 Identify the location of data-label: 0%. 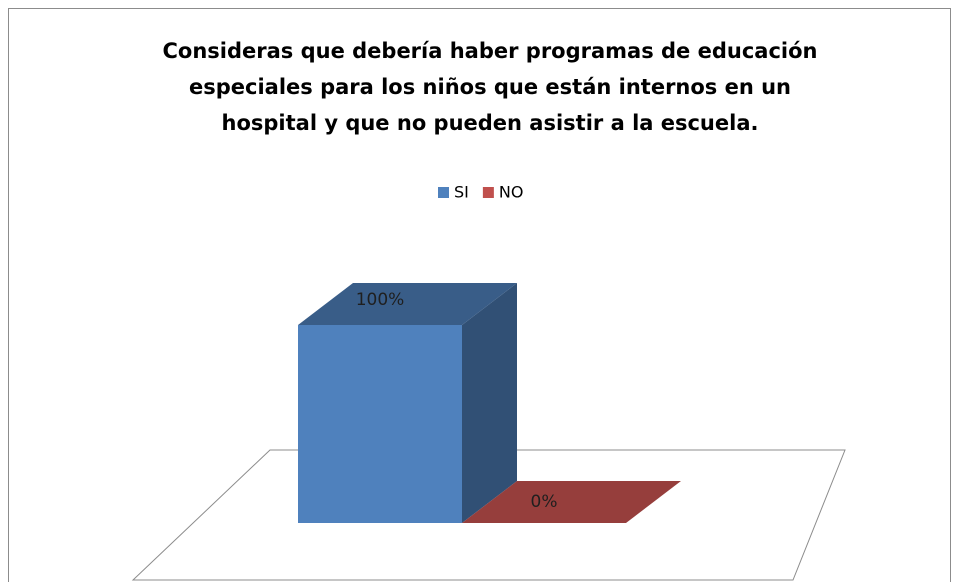
(544, 502).